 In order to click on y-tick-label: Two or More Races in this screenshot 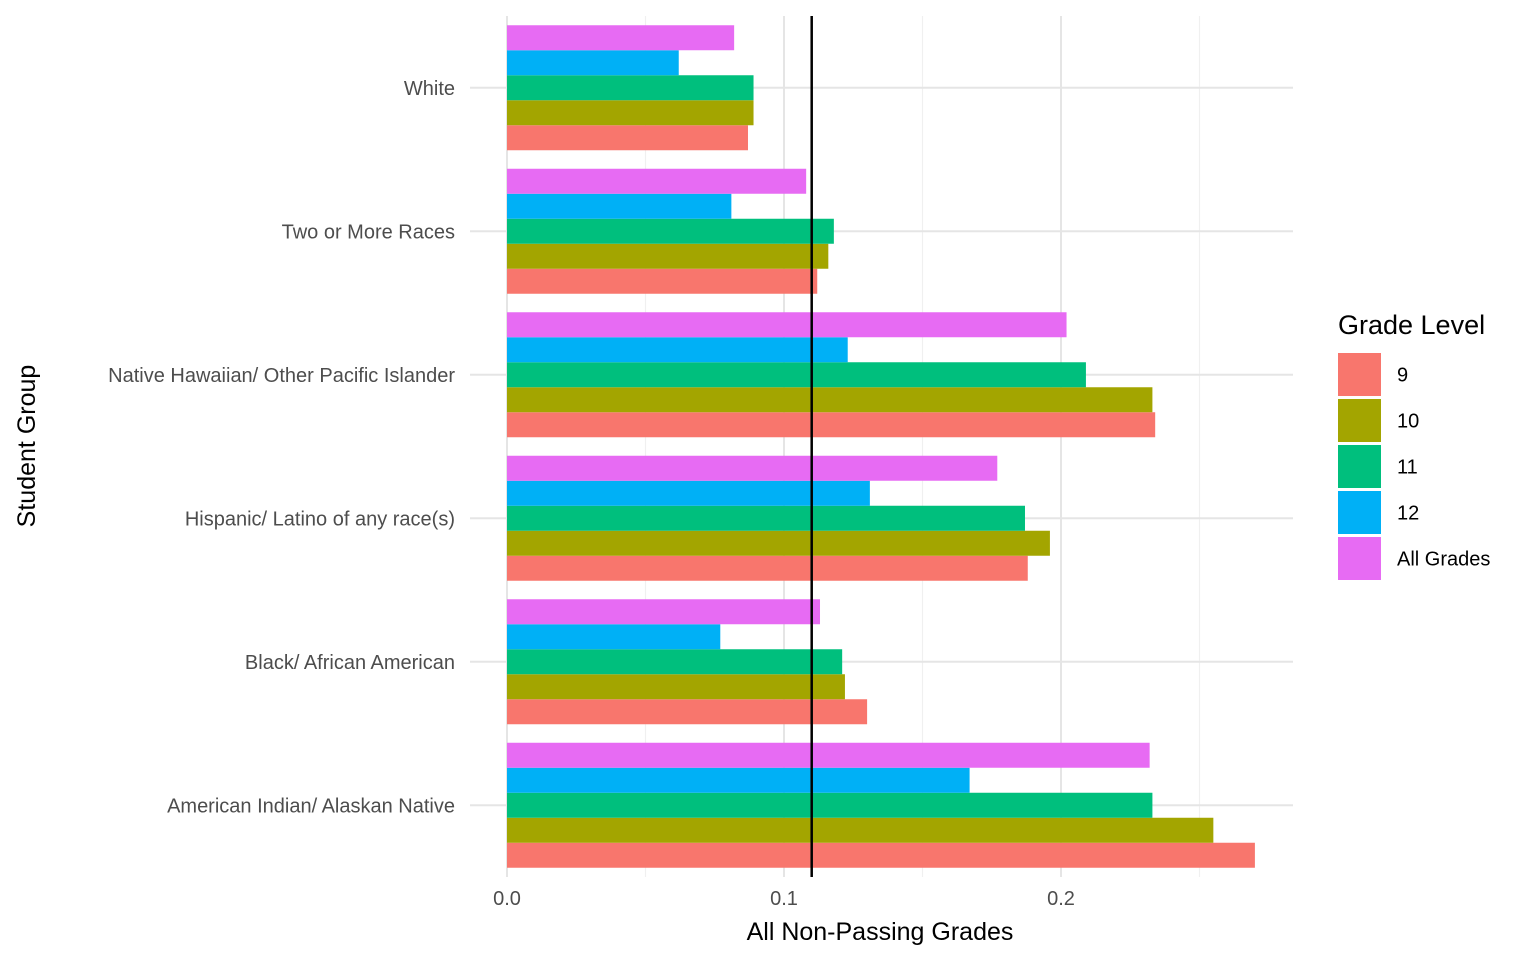, I will do `click(368, 232)`.